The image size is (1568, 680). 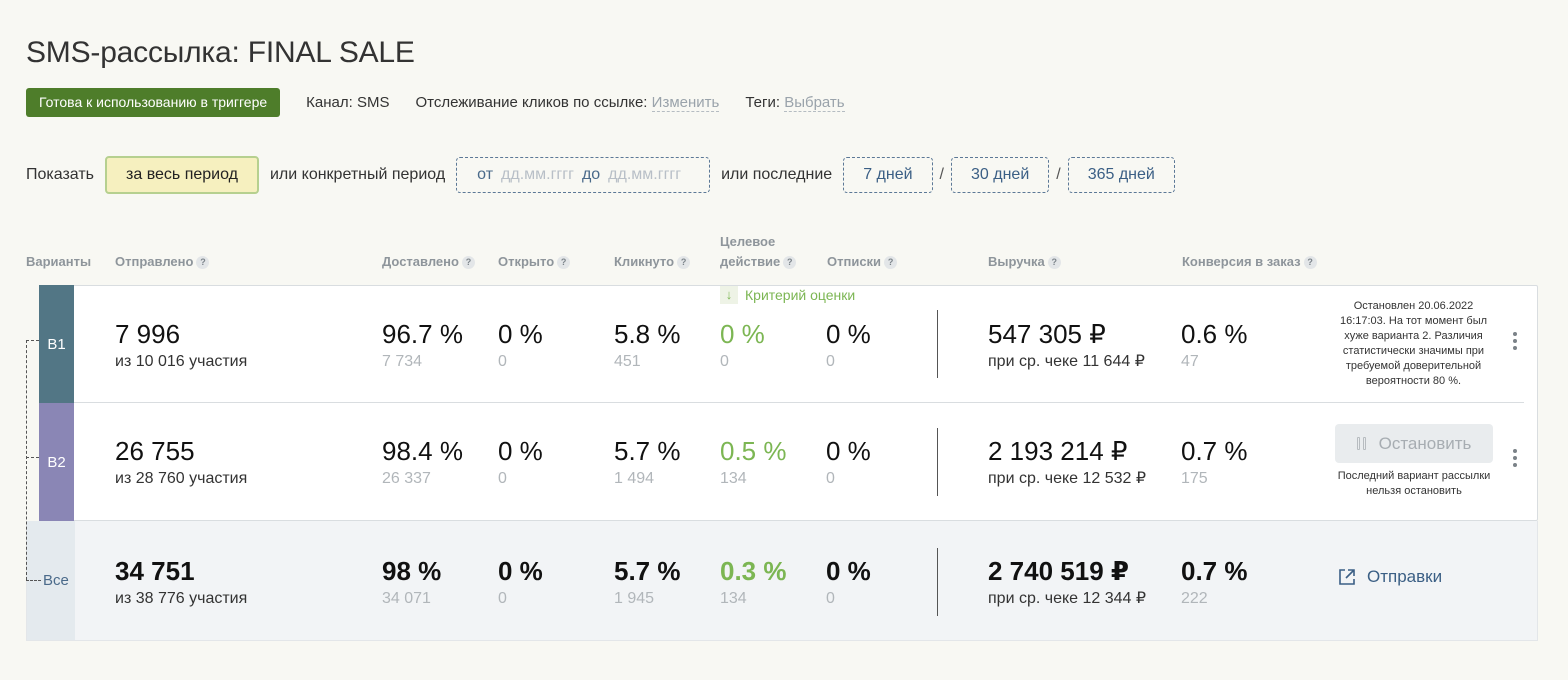 I want to click on channel-label: Канал: SMS, so click(x=348, y=102).